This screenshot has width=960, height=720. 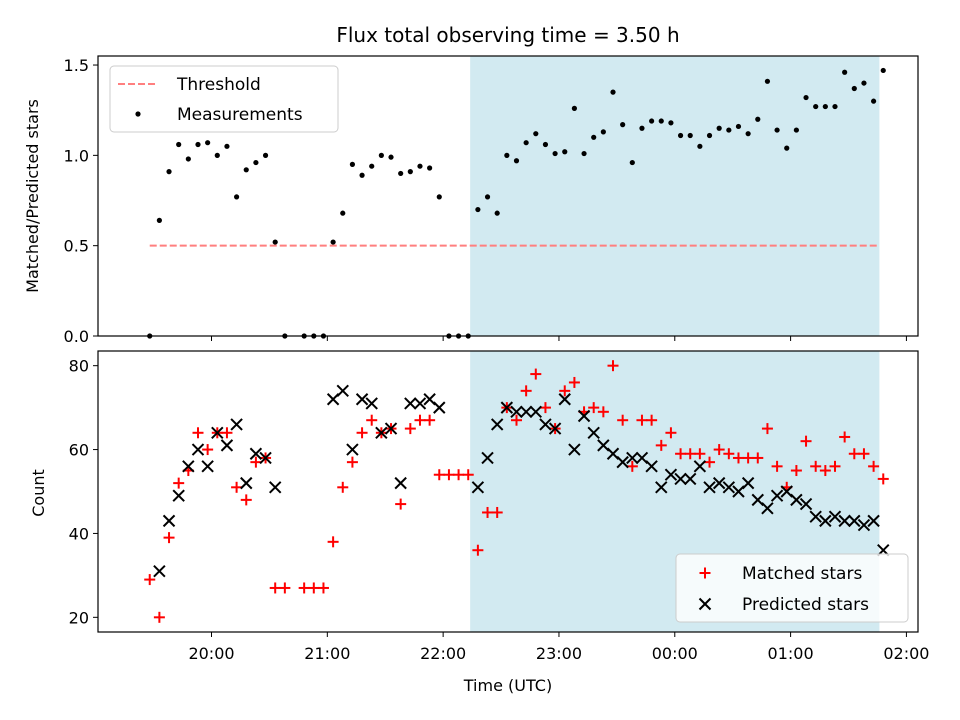 I want to click on bot-y-tick-label: 20, so click(x=79, y=617).